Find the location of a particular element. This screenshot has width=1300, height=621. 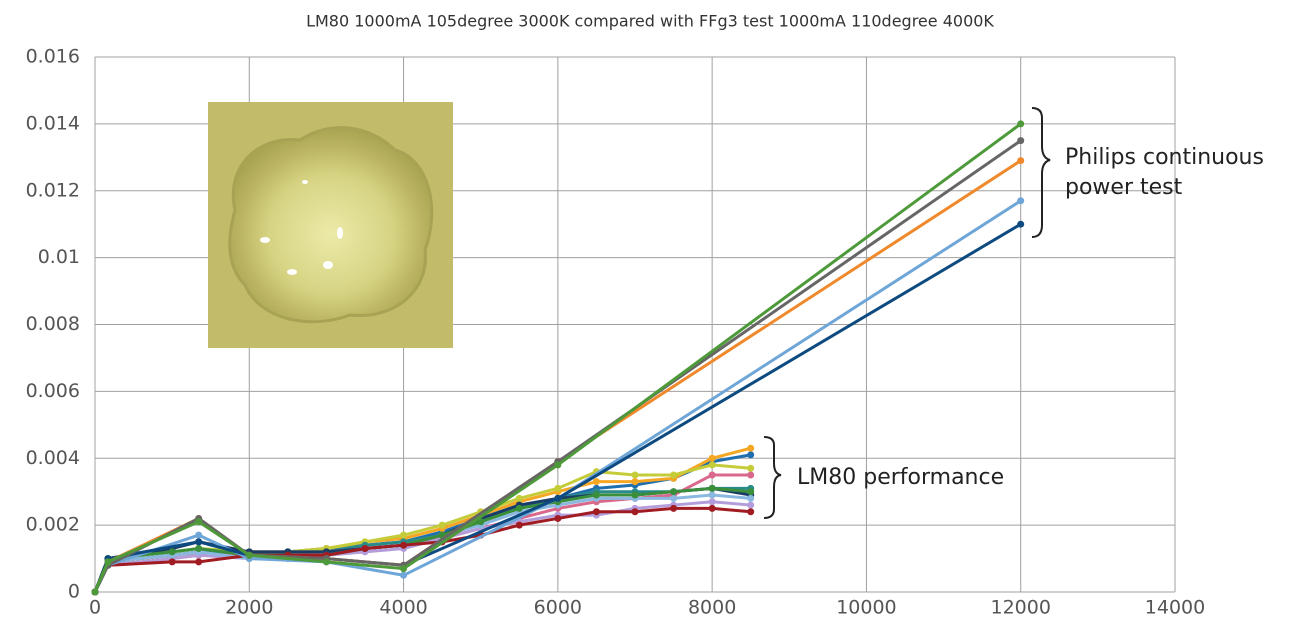

x-tick-label: 14000 is located at coordinates (1175, 608).